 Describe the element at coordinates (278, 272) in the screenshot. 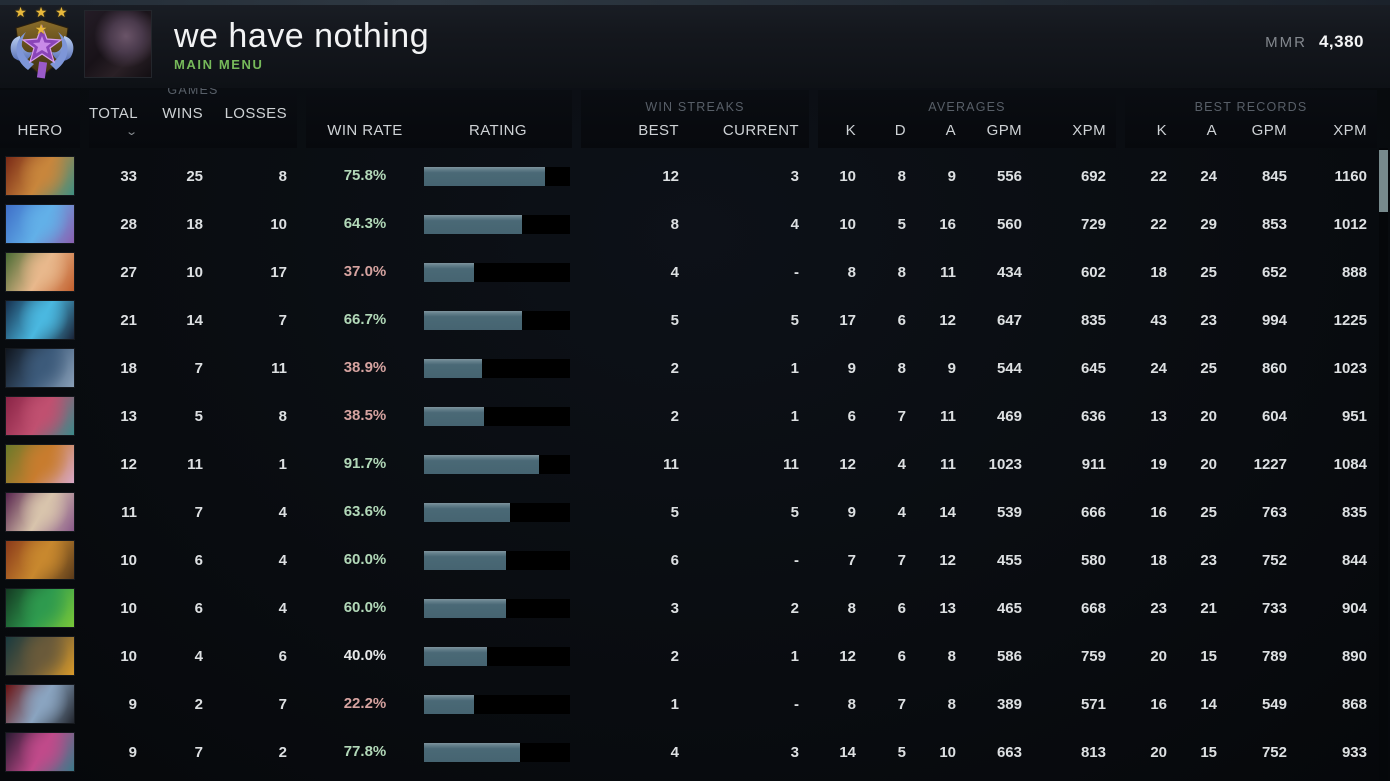

I see `losses-value: 17` at that location.